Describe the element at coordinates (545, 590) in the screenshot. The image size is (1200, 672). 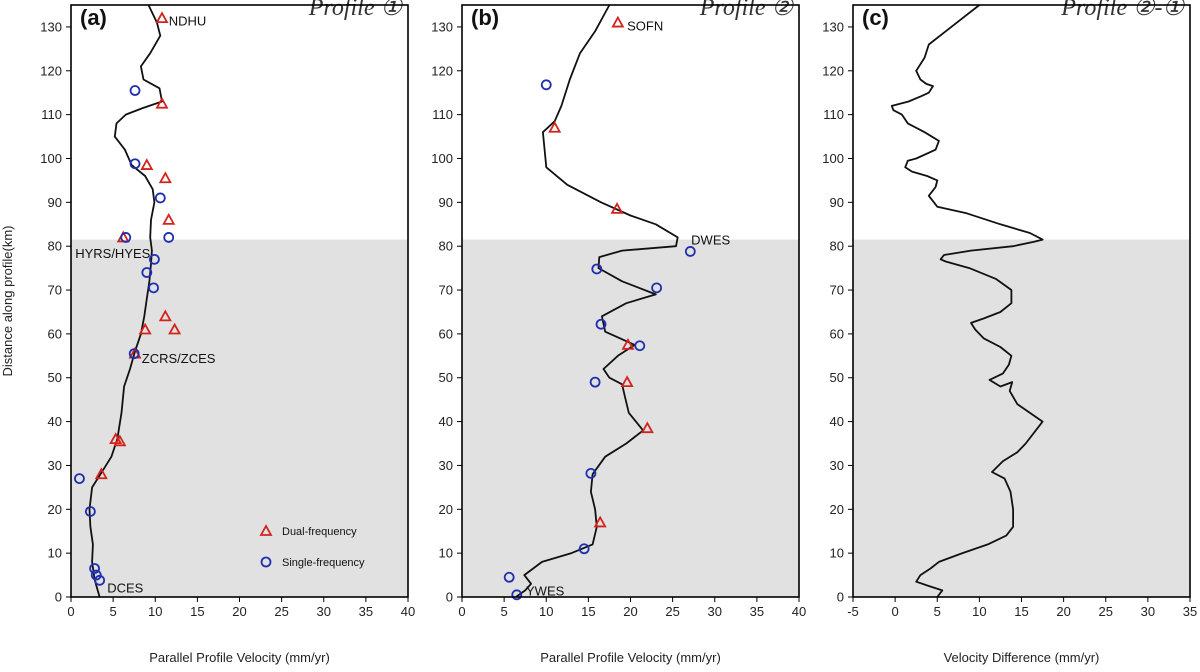
I see `station-label: YWES` at that location.